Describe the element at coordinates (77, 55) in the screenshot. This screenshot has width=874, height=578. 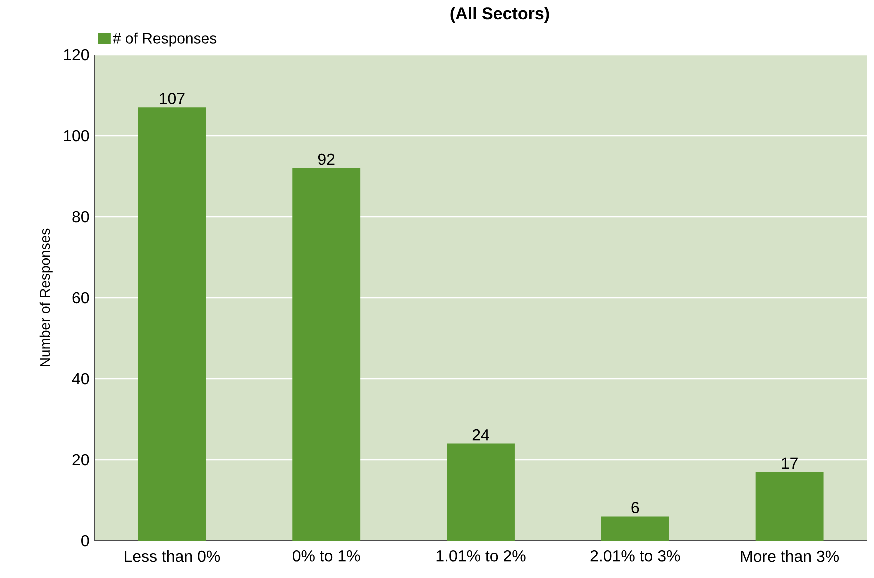
I see `y-tick-label: 120` at that location.